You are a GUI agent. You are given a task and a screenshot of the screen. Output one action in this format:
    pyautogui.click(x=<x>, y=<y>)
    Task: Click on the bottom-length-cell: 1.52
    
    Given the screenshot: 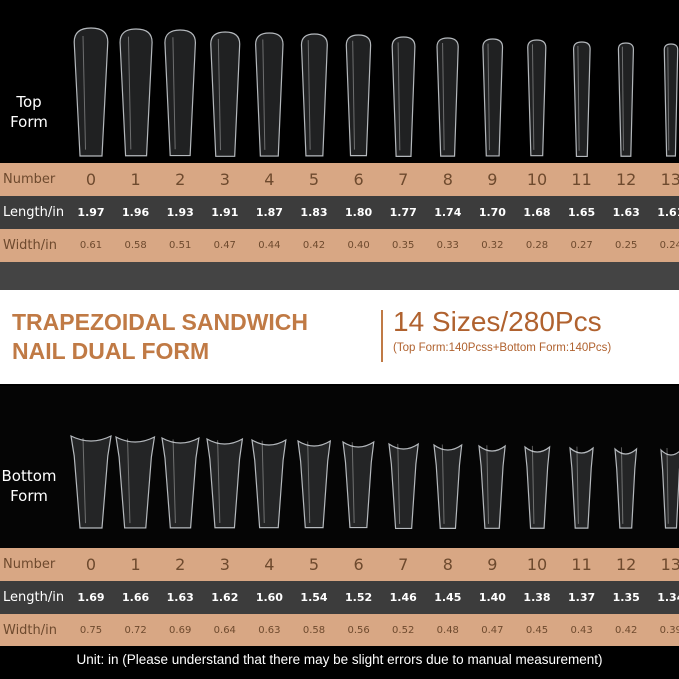 What is the action you would take?
    pyautogui.click(x=359, y=597)
    